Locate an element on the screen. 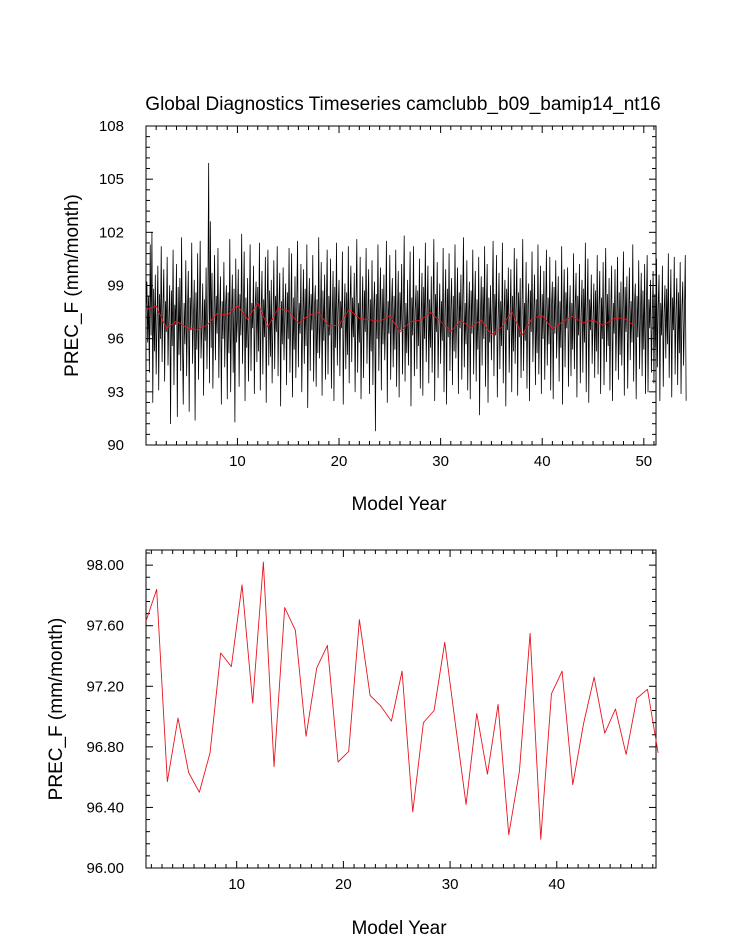  y-tick-label: 99 is located at coordinates (115, 286).